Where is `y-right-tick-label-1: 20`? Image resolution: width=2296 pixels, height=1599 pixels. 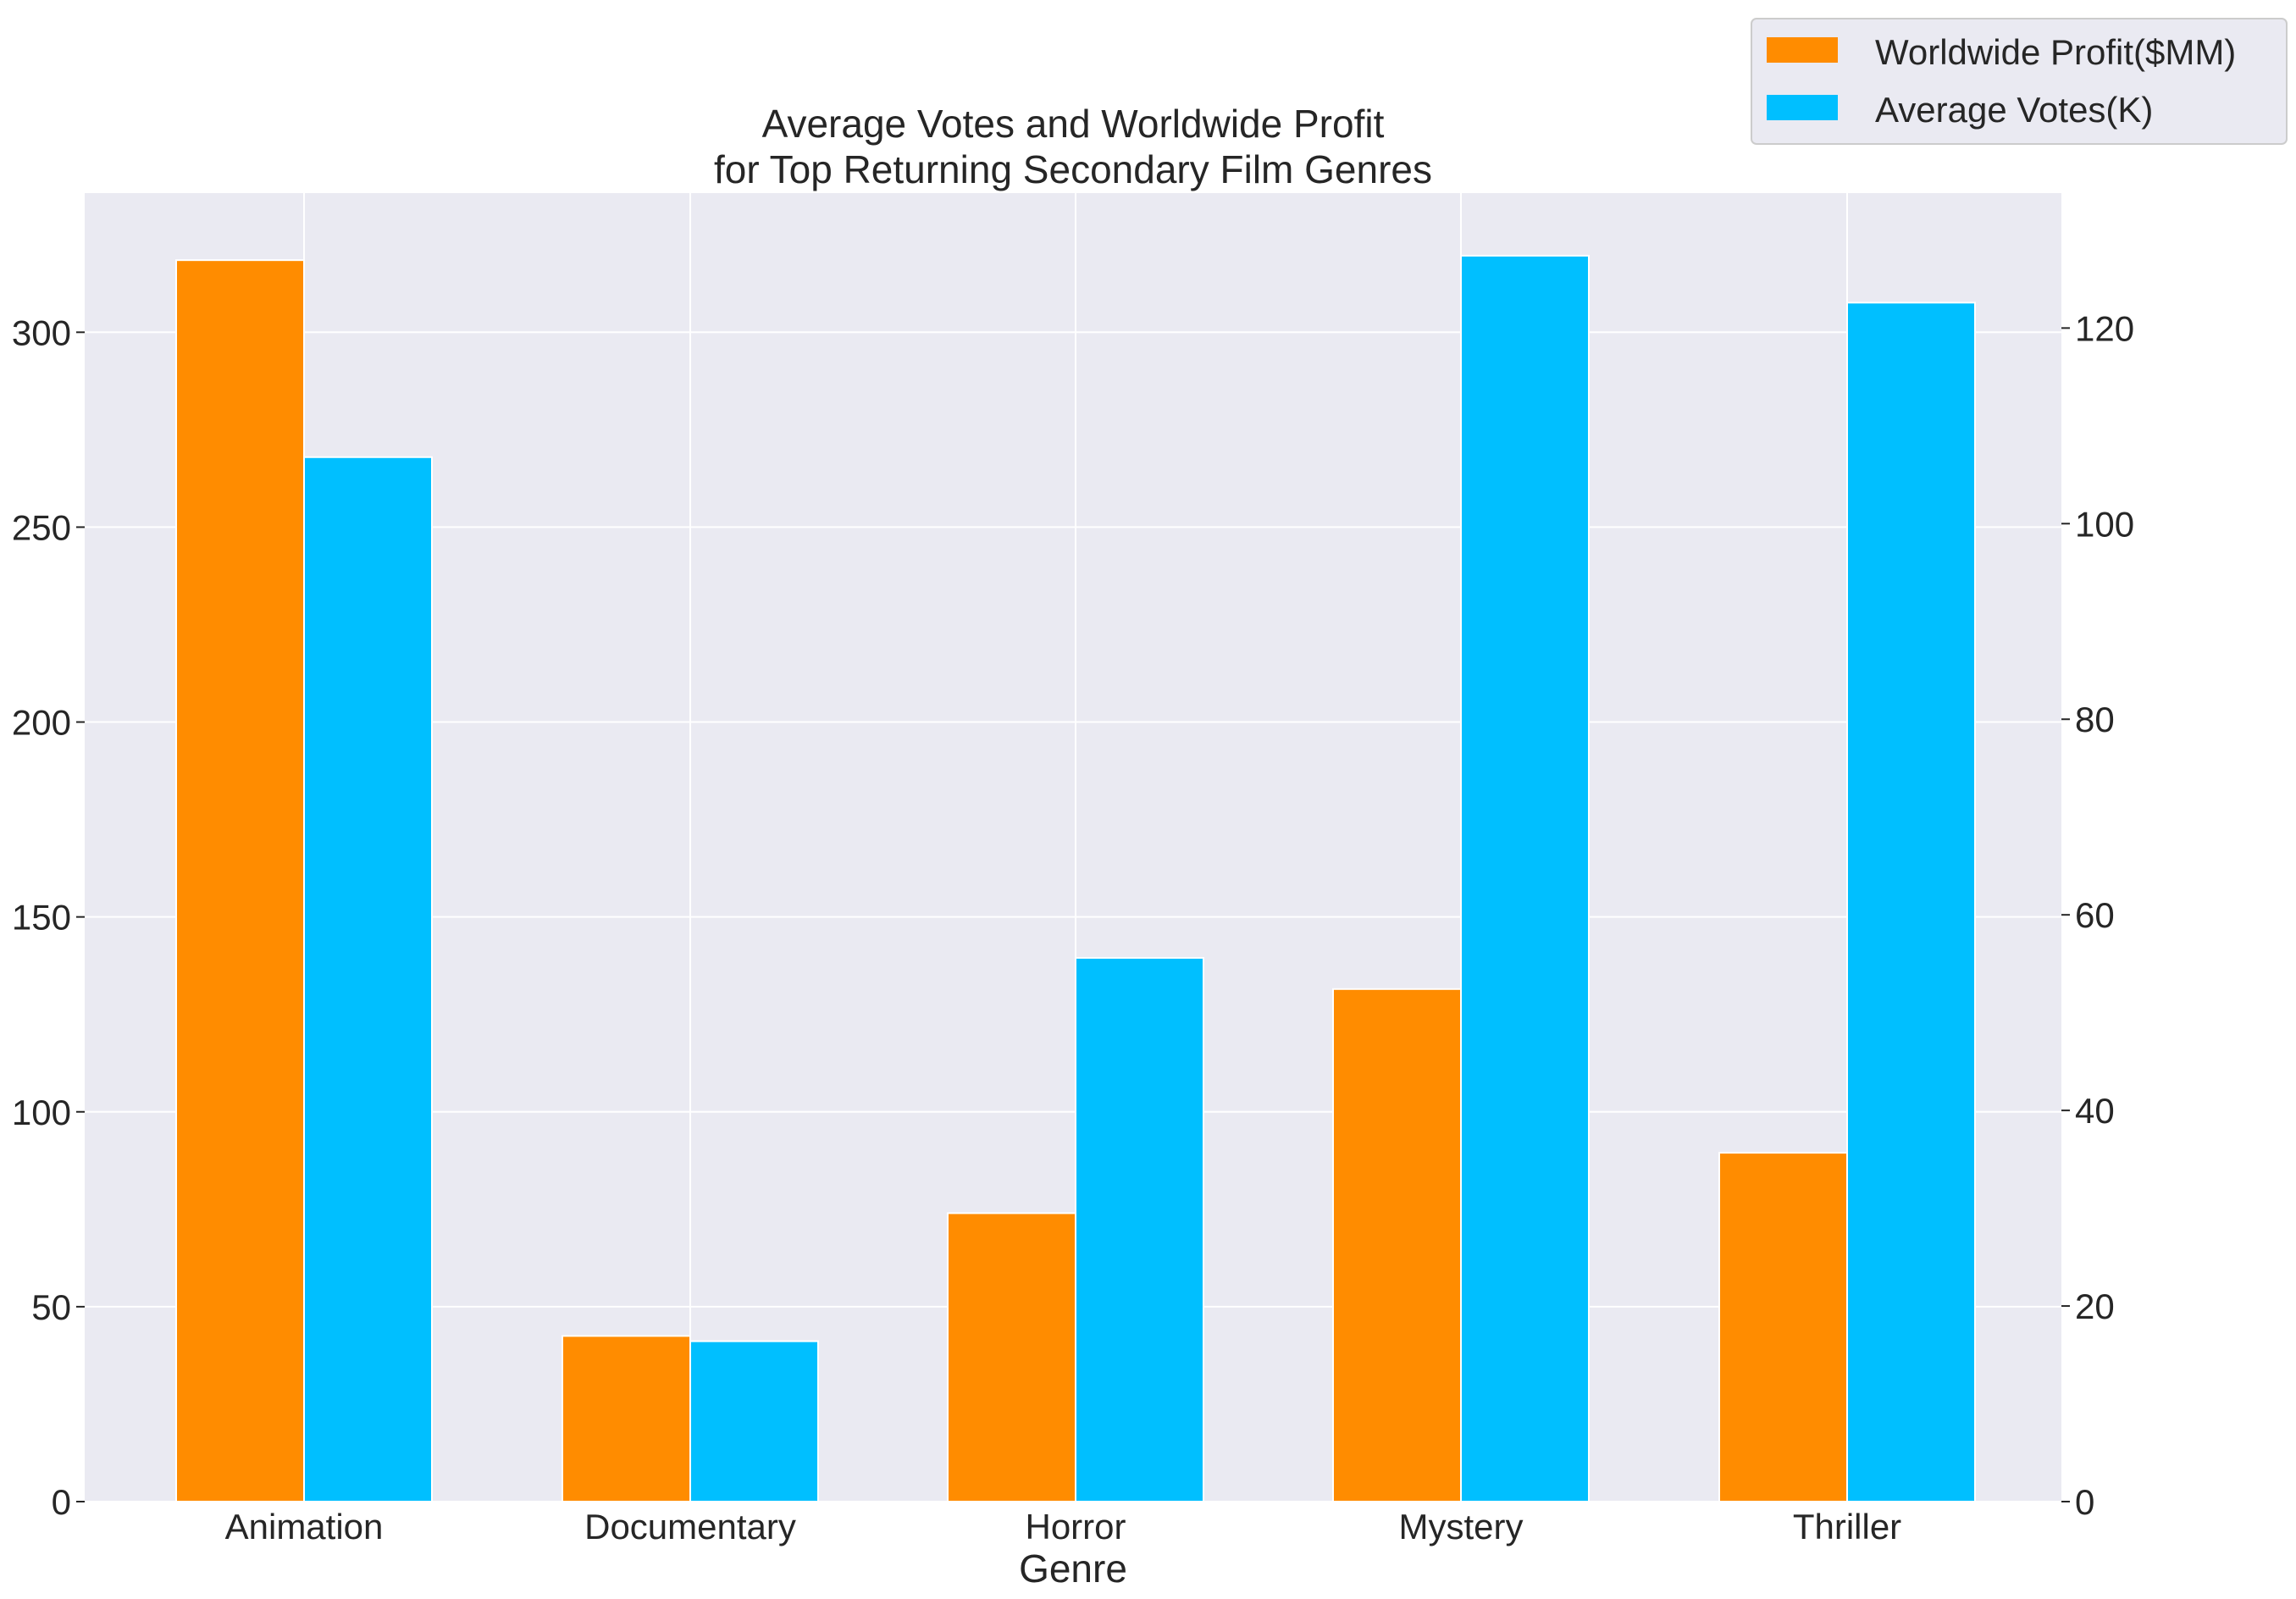
y-right-tick-label-1: 20 is located at coordinates (2095, 1306).